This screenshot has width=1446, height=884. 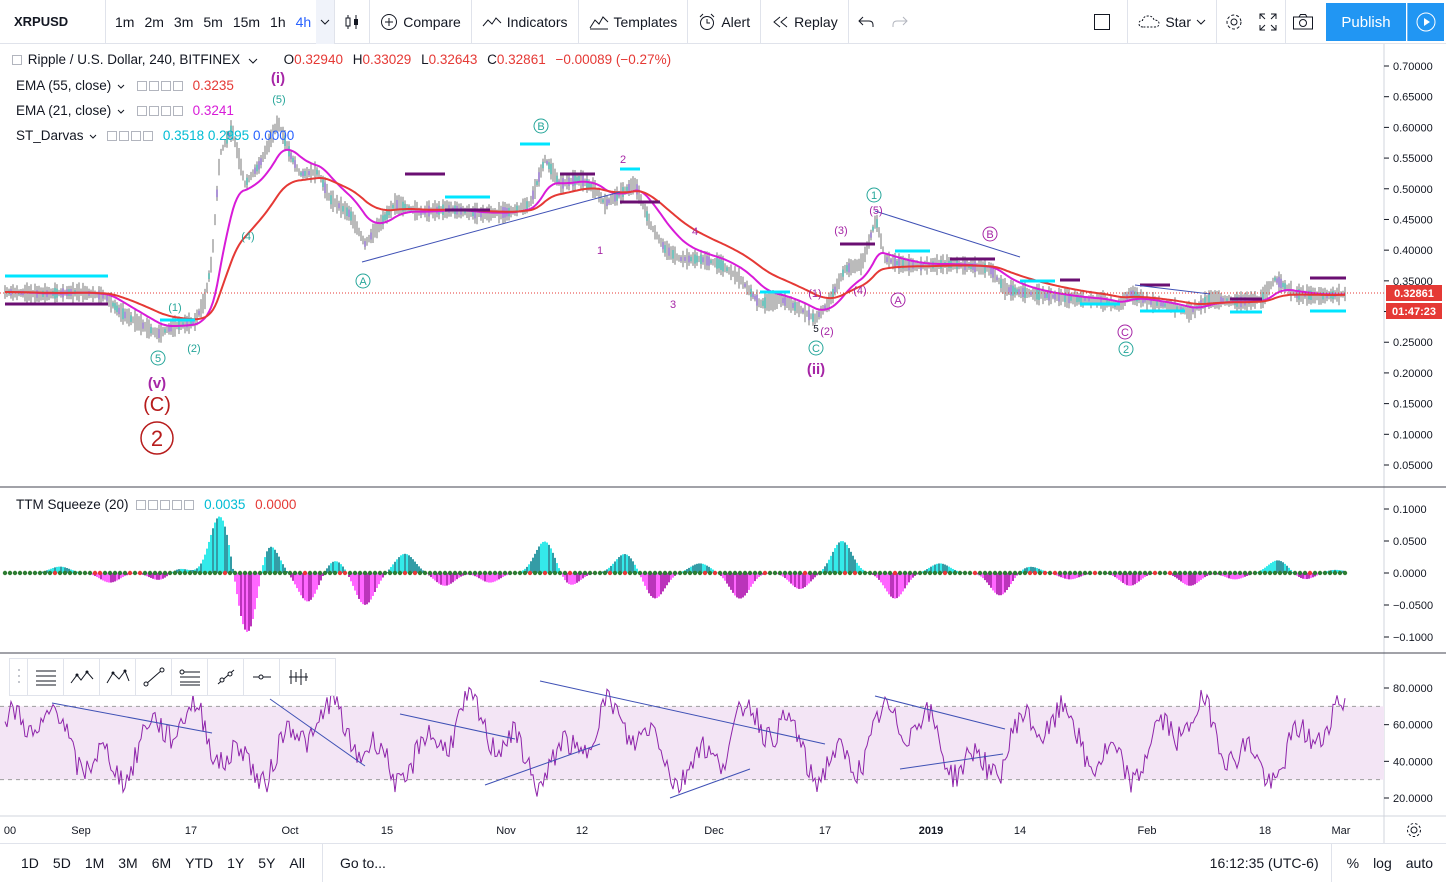 I want to click on range-1m: 1M, so click(x=94, y=862).